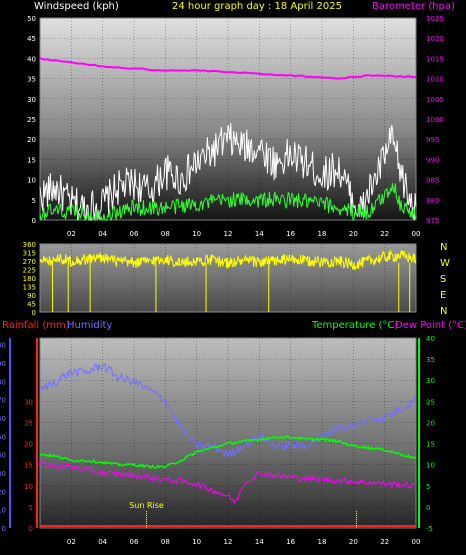 This screenshot has height=555, width=466. What do you see at coordinates (31, 181) in the screenshot?
I see `wind-tick-label: 10` at bounding box center [31, 181].